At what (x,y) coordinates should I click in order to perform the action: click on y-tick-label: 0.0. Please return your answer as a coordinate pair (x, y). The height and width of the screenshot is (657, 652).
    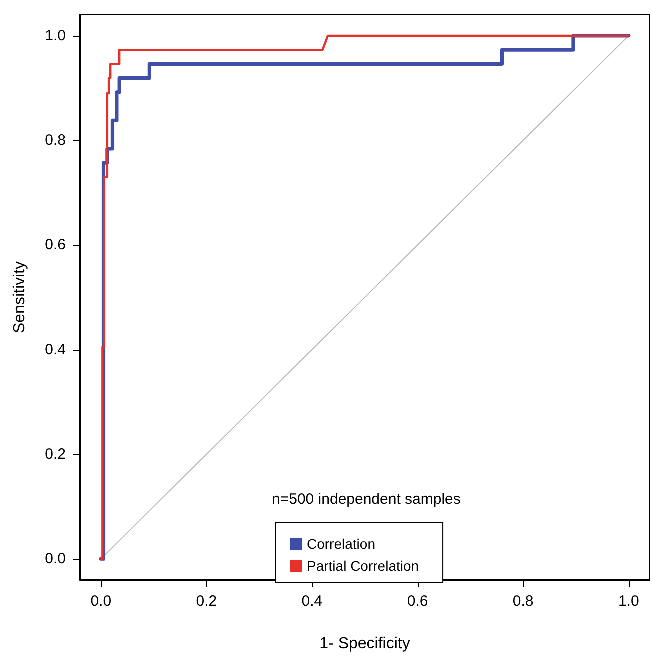
    Looking at the image, I should click on (55, 559).